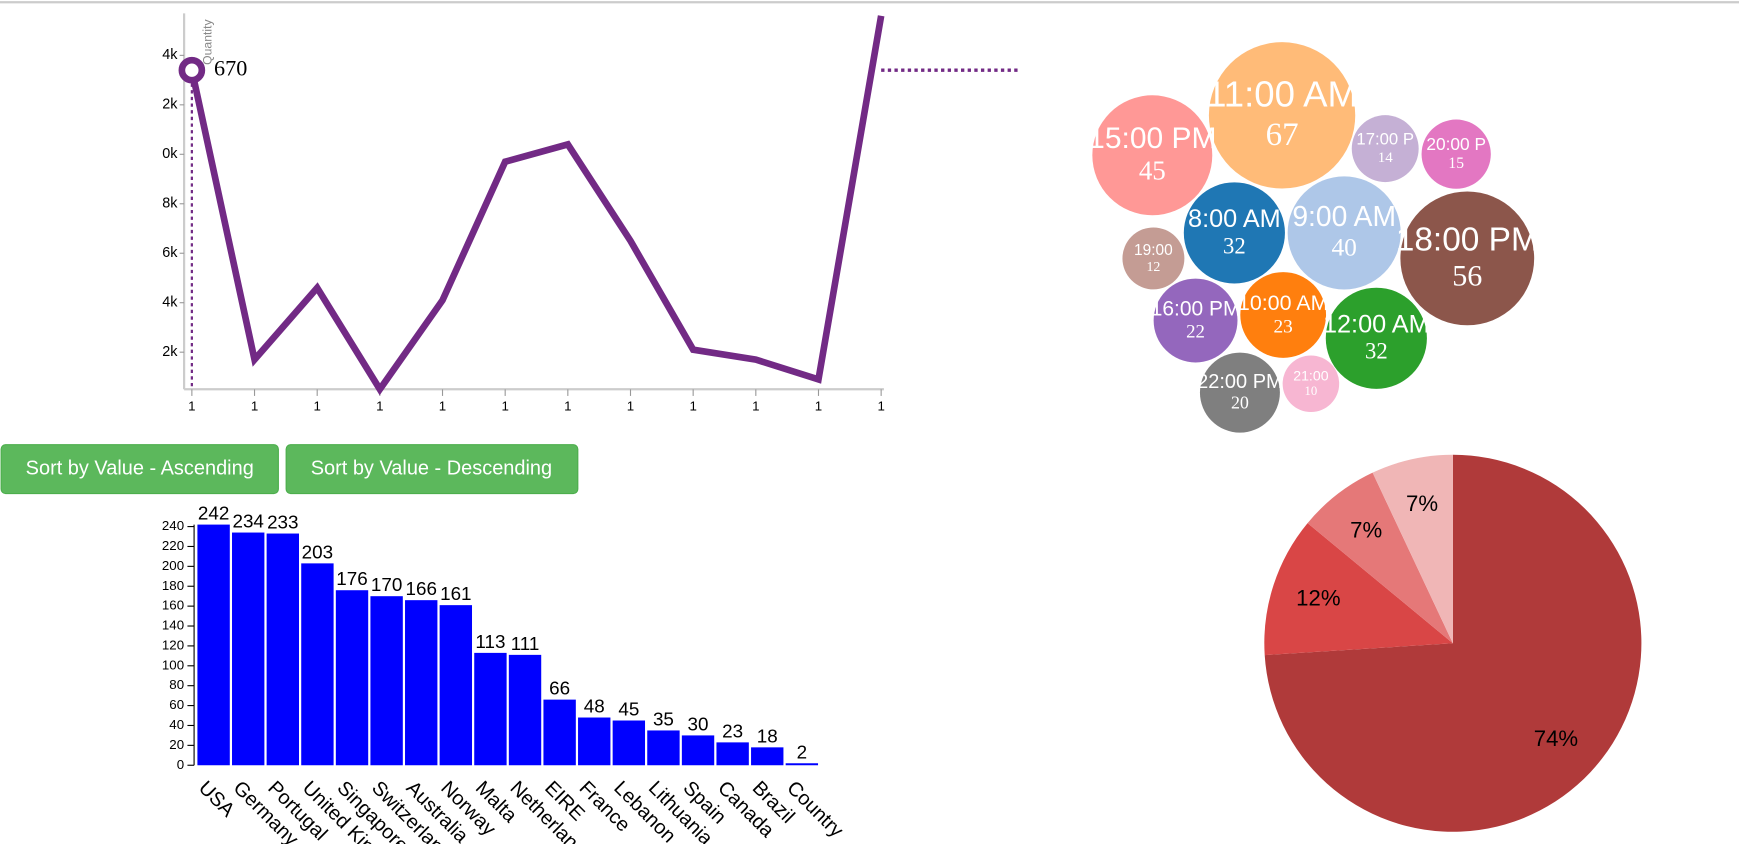  I want to click on bubble-label: 10:00 AM, so click(1283, 303).